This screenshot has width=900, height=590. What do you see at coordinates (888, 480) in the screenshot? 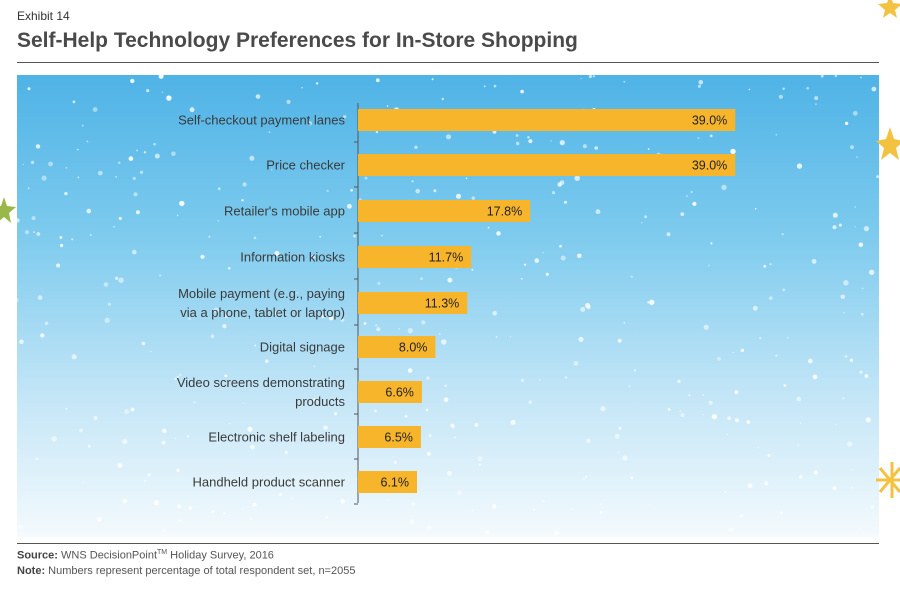
I see `snowflake-decoration-icon` at bounding box center [888, 480].